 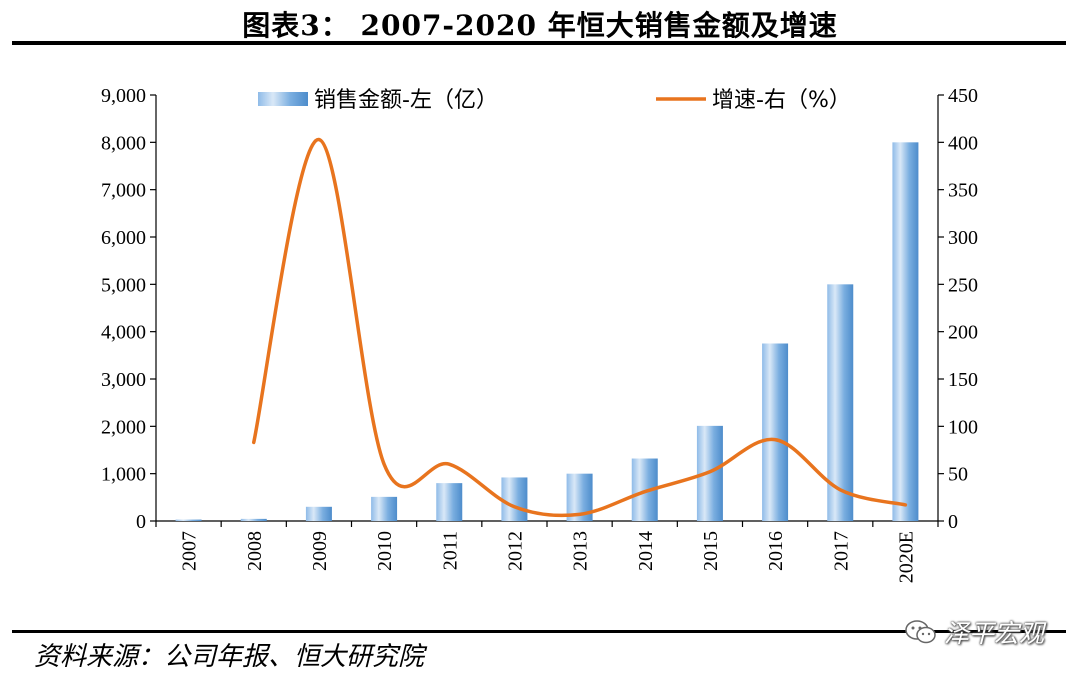 I want to click on left-tick-label: 9,000, so click(x=123, y=96).